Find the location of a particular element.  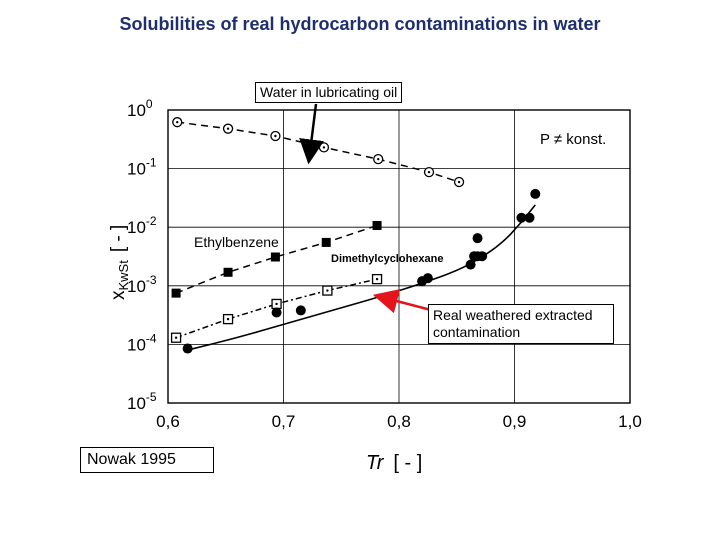

x-tick-label: 0,9 is located at coordinates (515, 421).